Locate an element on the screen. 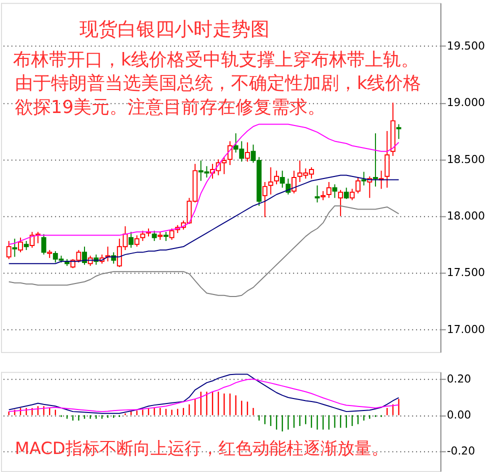  y-tick-label: 18.500 is located at coordinates (465, 159).